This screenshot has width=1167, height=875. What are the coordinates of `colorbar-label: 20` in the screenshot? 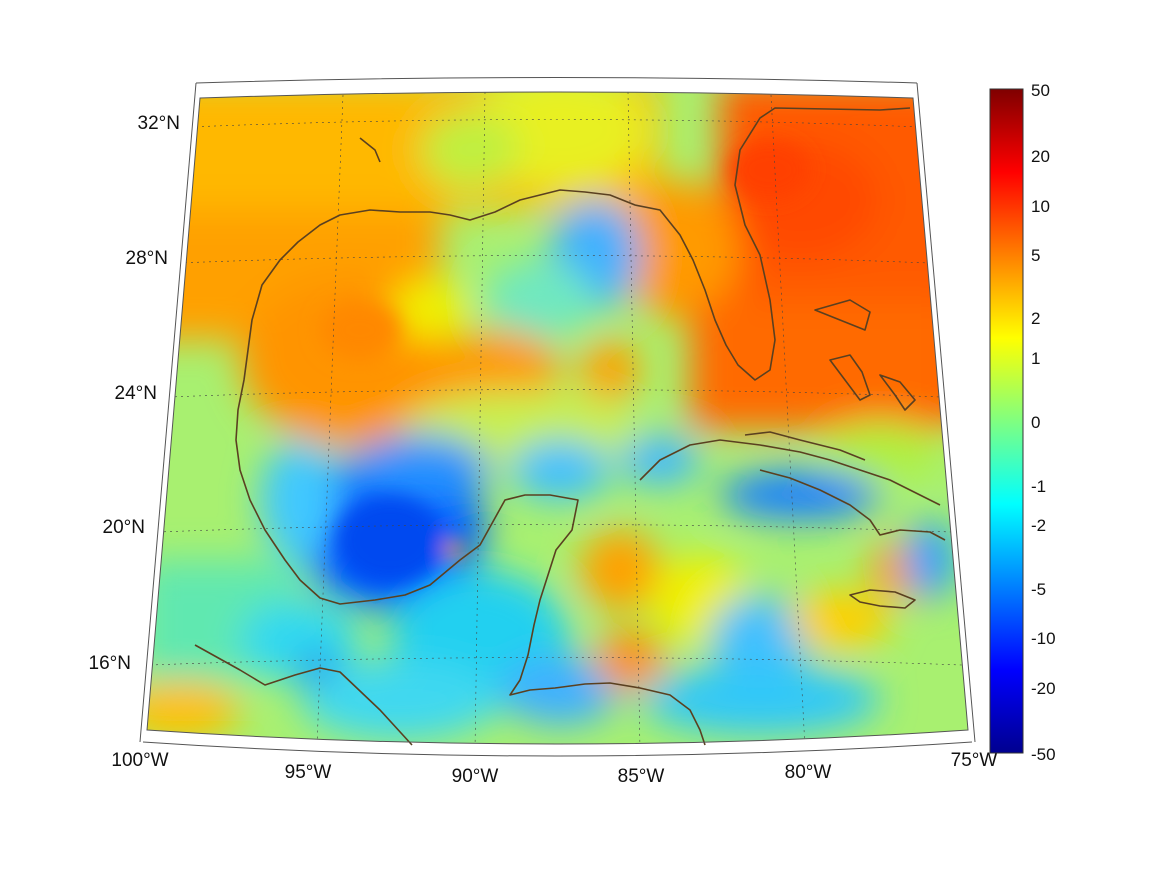 It's located at (1040, 156).